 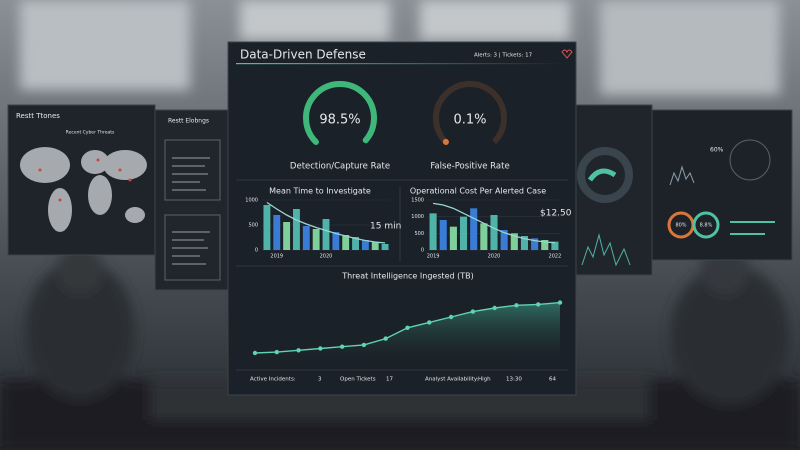 What do you see at coordinates (303, 55) in the screenshot?
I see `dashboard-title: Data-Driven Defense` at bounding box center [303, 55].